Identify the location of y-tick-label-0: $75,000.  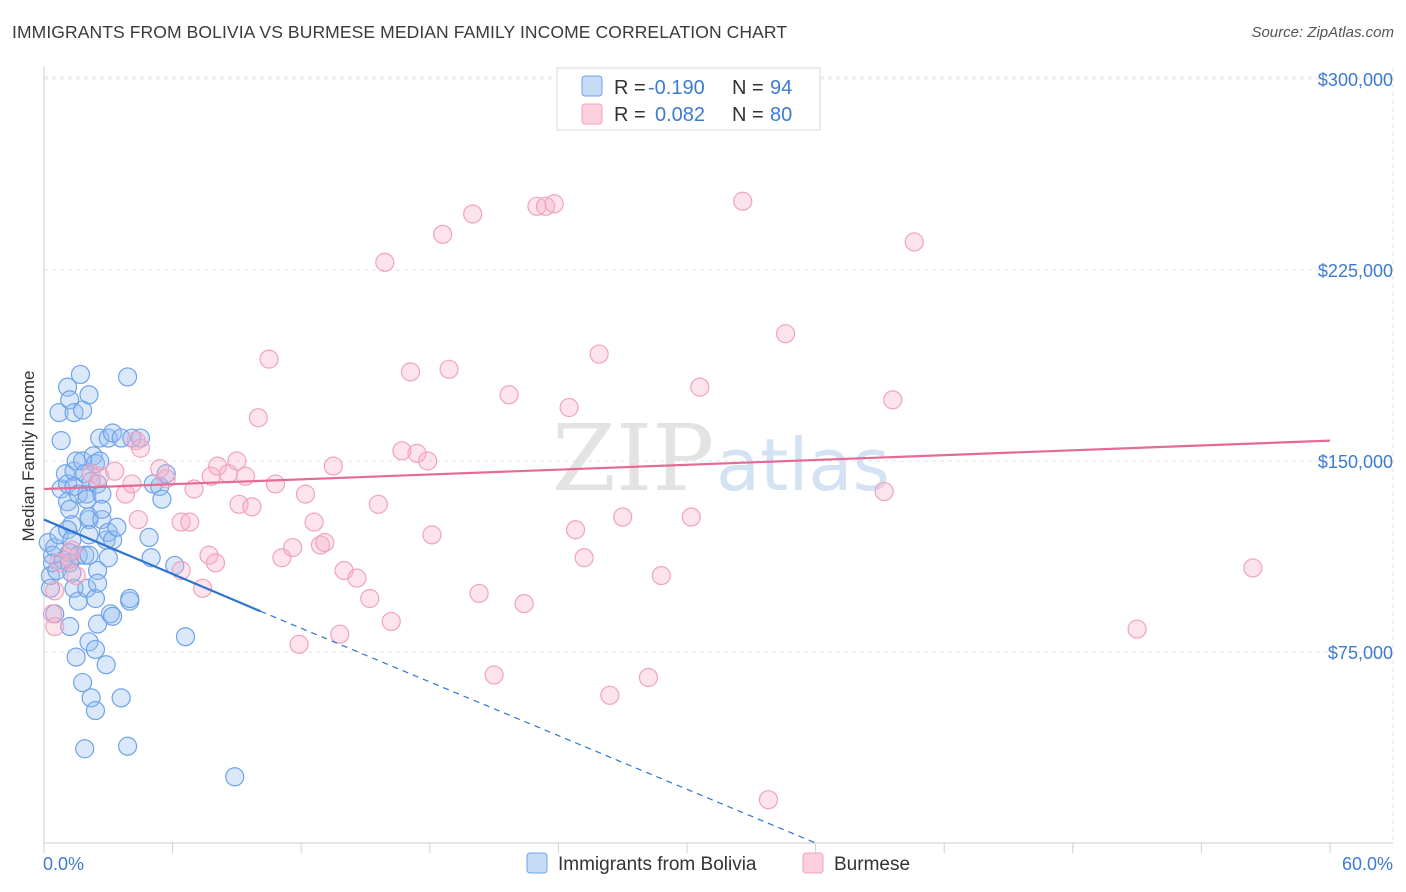
(1360, 653).